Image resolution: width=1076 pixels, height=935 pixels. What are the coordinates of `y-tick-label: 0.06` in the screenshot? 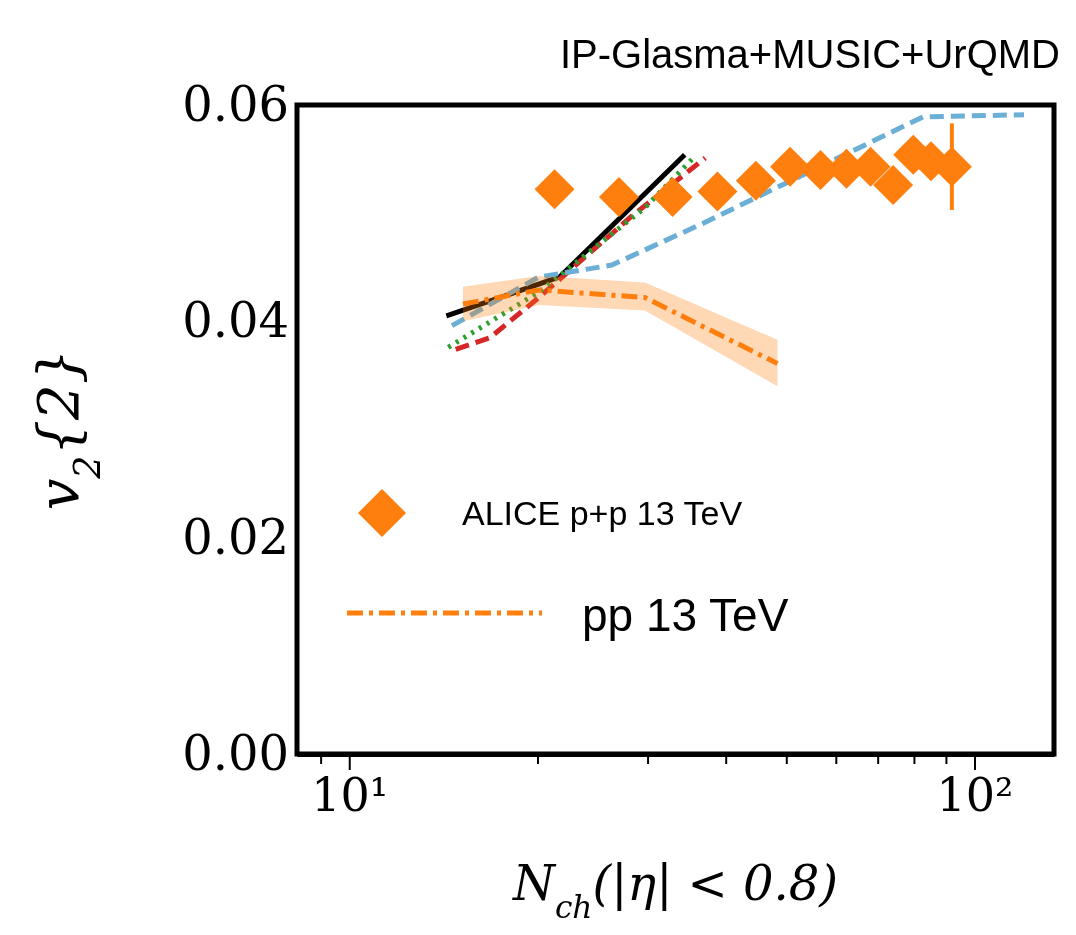 It's located at (235, 104).